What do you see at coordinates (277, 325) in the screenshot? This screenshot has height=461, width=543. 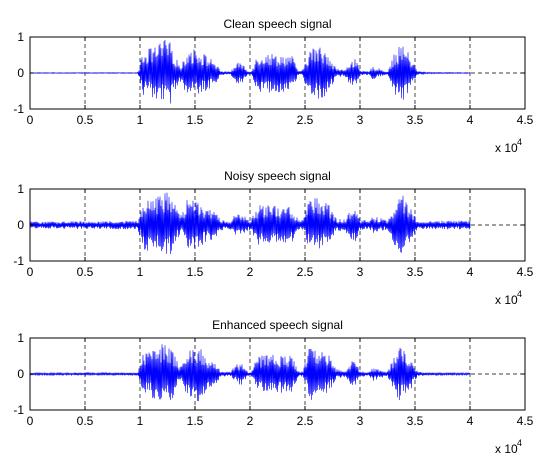 I see `subplot-title: Enhanced speech signal` at bounding box center [277, 325].